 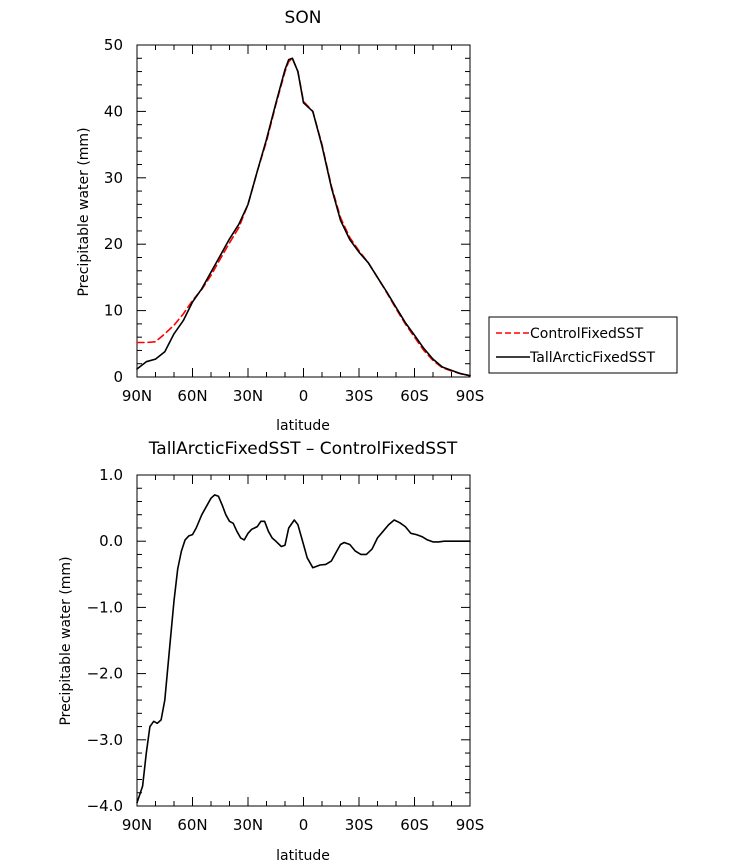 I want to click on chart-title: TallArcticFixedSST – ControlFixedSST, so click(x=303, y=449).